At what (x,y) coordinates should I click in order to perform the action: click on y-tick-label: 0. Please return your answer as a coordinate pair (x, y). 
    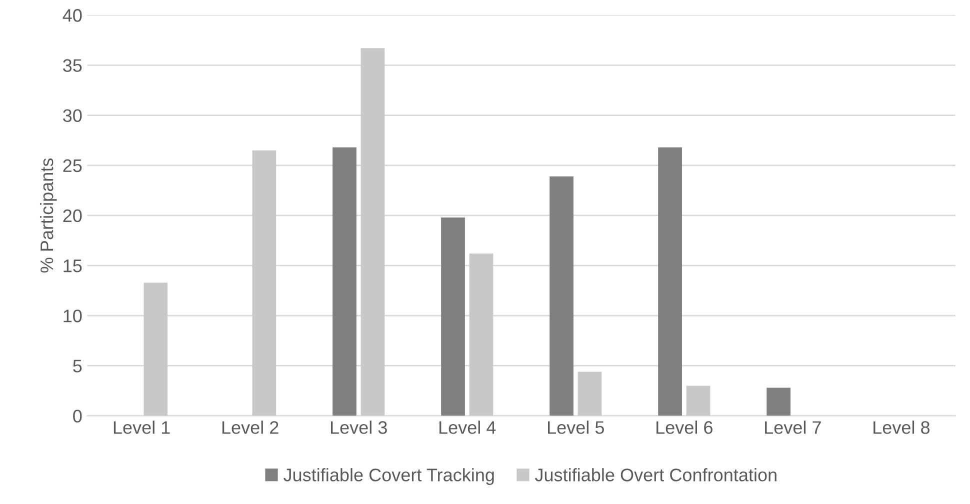
    Looking at the image, I should click on (77, 416).